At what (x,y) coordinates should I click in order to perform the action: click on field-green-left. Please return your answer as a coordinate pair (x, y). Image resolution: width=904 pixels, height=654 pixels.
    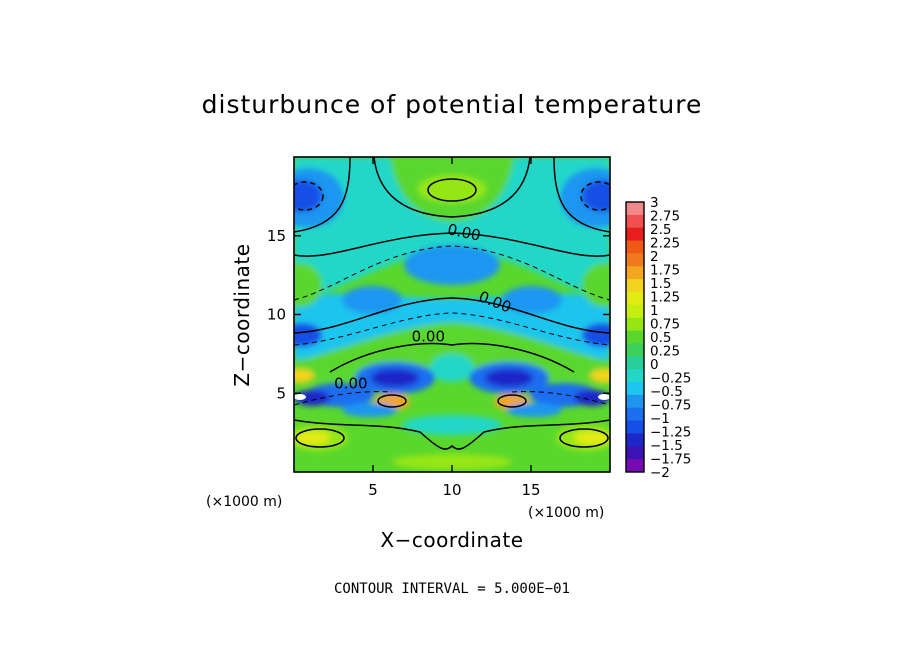
    Looking at the image, I should click on (308, 285).